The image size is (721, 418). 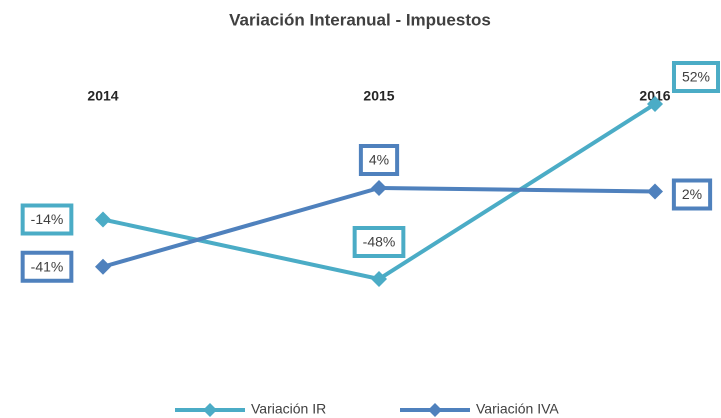 What do you see at coordinates (517, 409) in the screenshot?
I see `legend-label: Variación IVA` at bounding box center [517, 409].